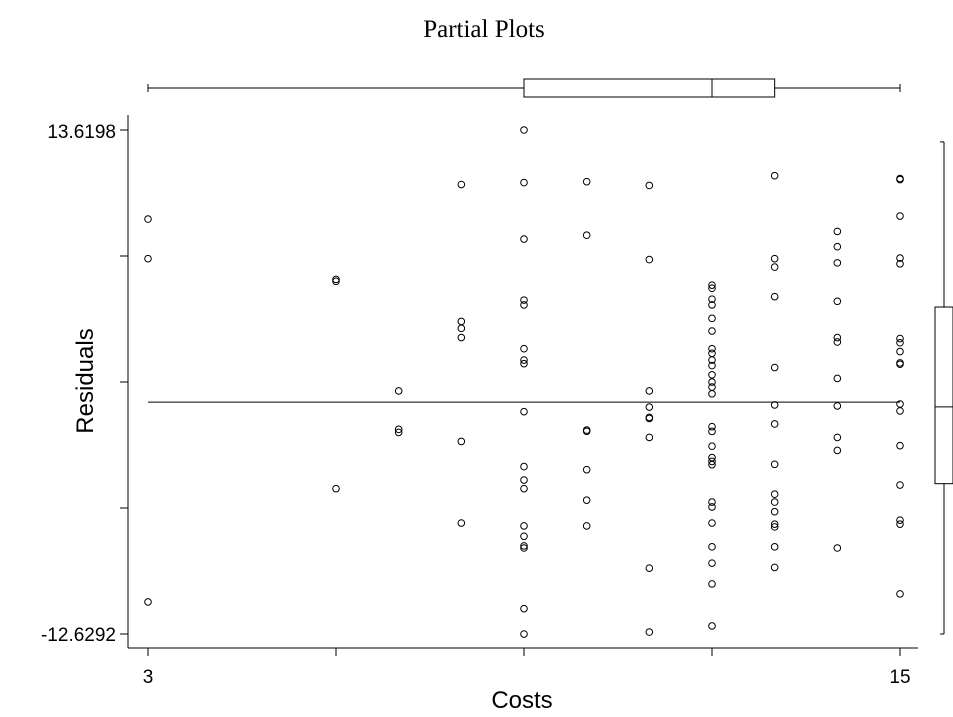  Describe the element at coordinates (521, 700) in the screenshot. I see `x-axis-label: Costs` at that location.